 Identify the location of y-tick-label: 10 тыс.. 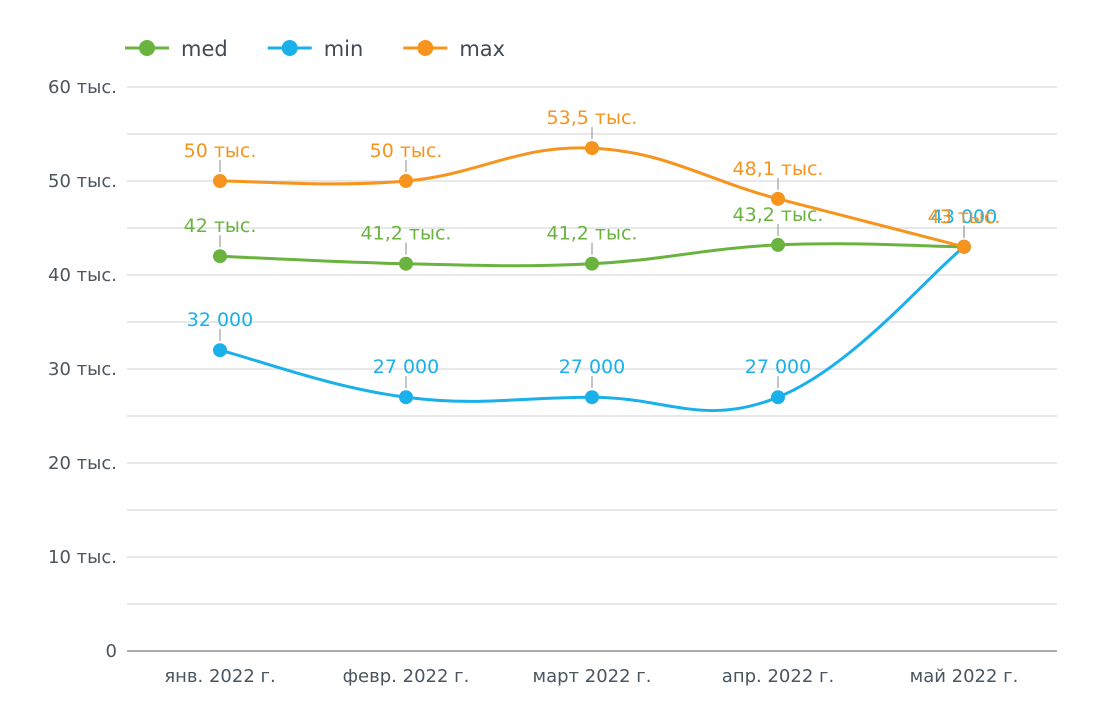
(82, 557).